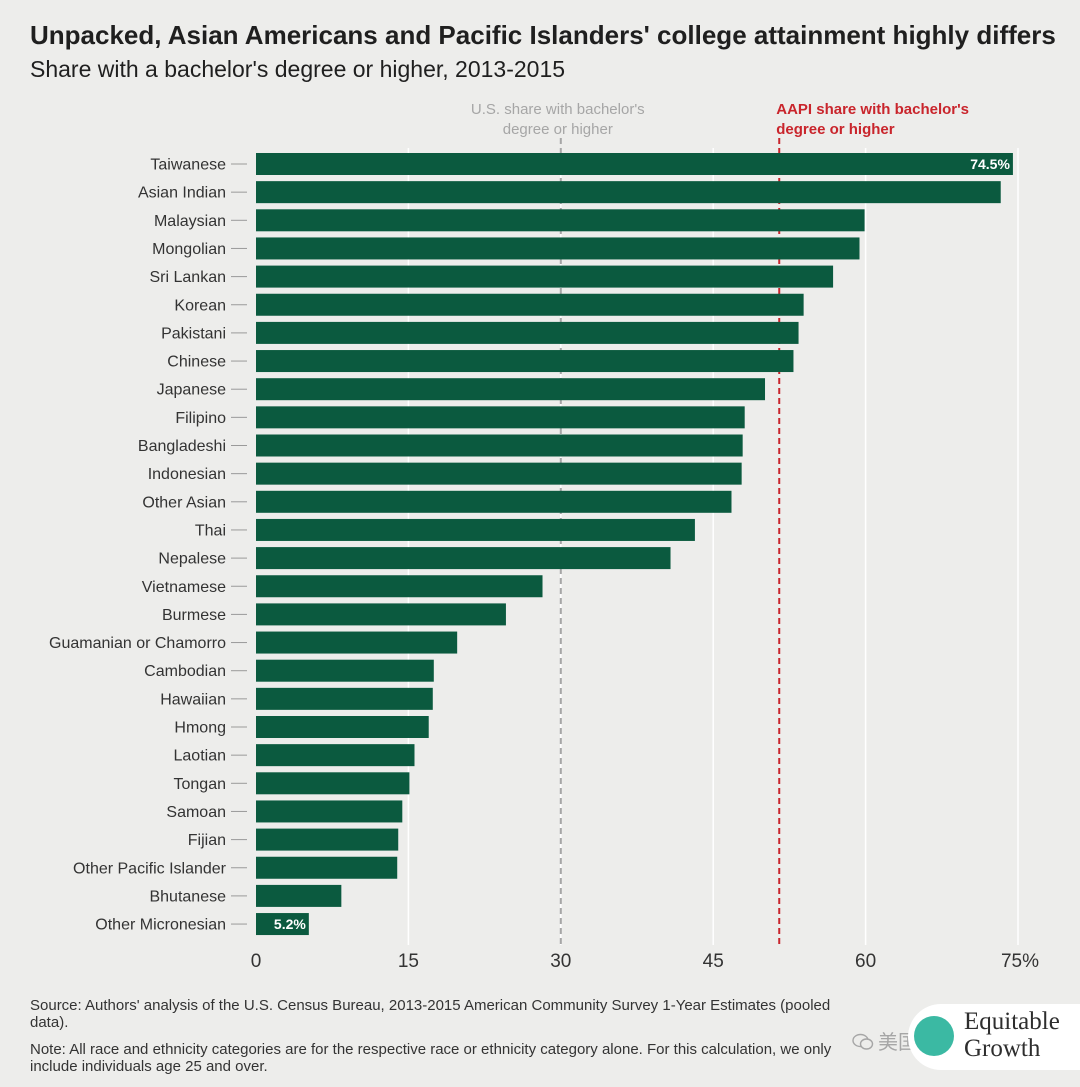  Describe the element at coordinates (1012, 1021) in the screenshot. I see `logo-text-line1: Equitable` at that location.